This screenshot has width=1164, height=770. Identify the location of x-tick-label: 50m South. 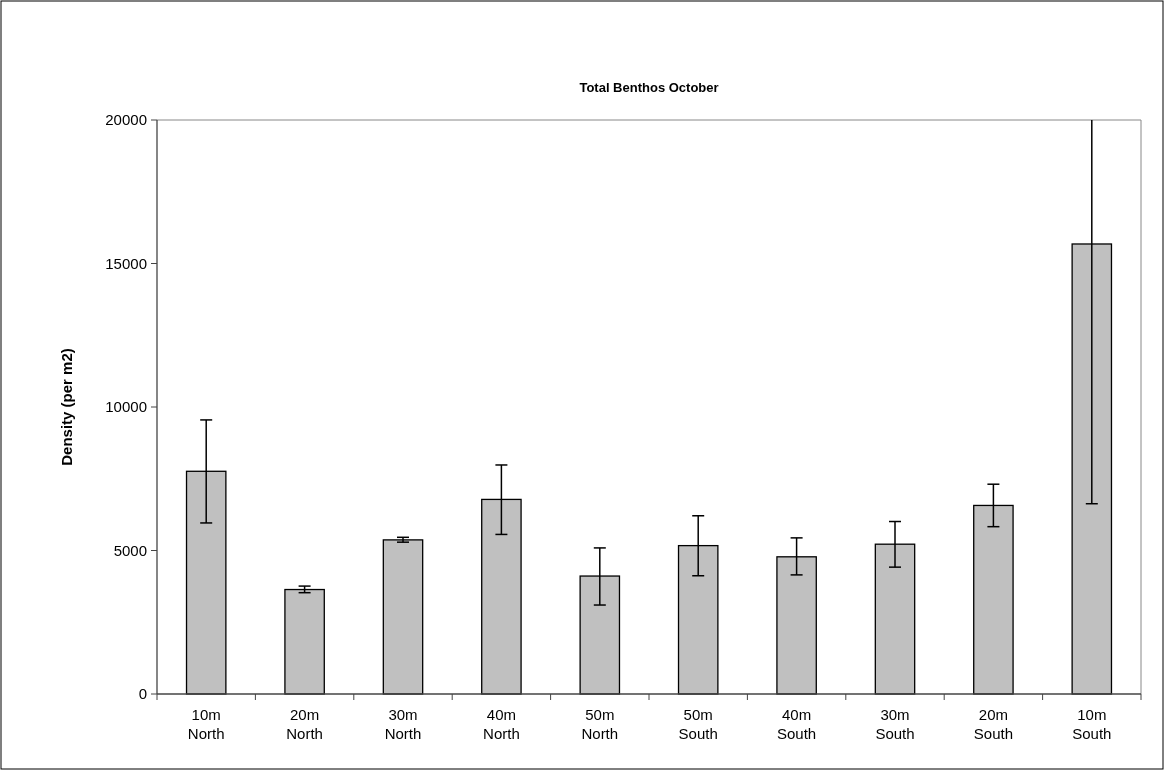
(698, 724).